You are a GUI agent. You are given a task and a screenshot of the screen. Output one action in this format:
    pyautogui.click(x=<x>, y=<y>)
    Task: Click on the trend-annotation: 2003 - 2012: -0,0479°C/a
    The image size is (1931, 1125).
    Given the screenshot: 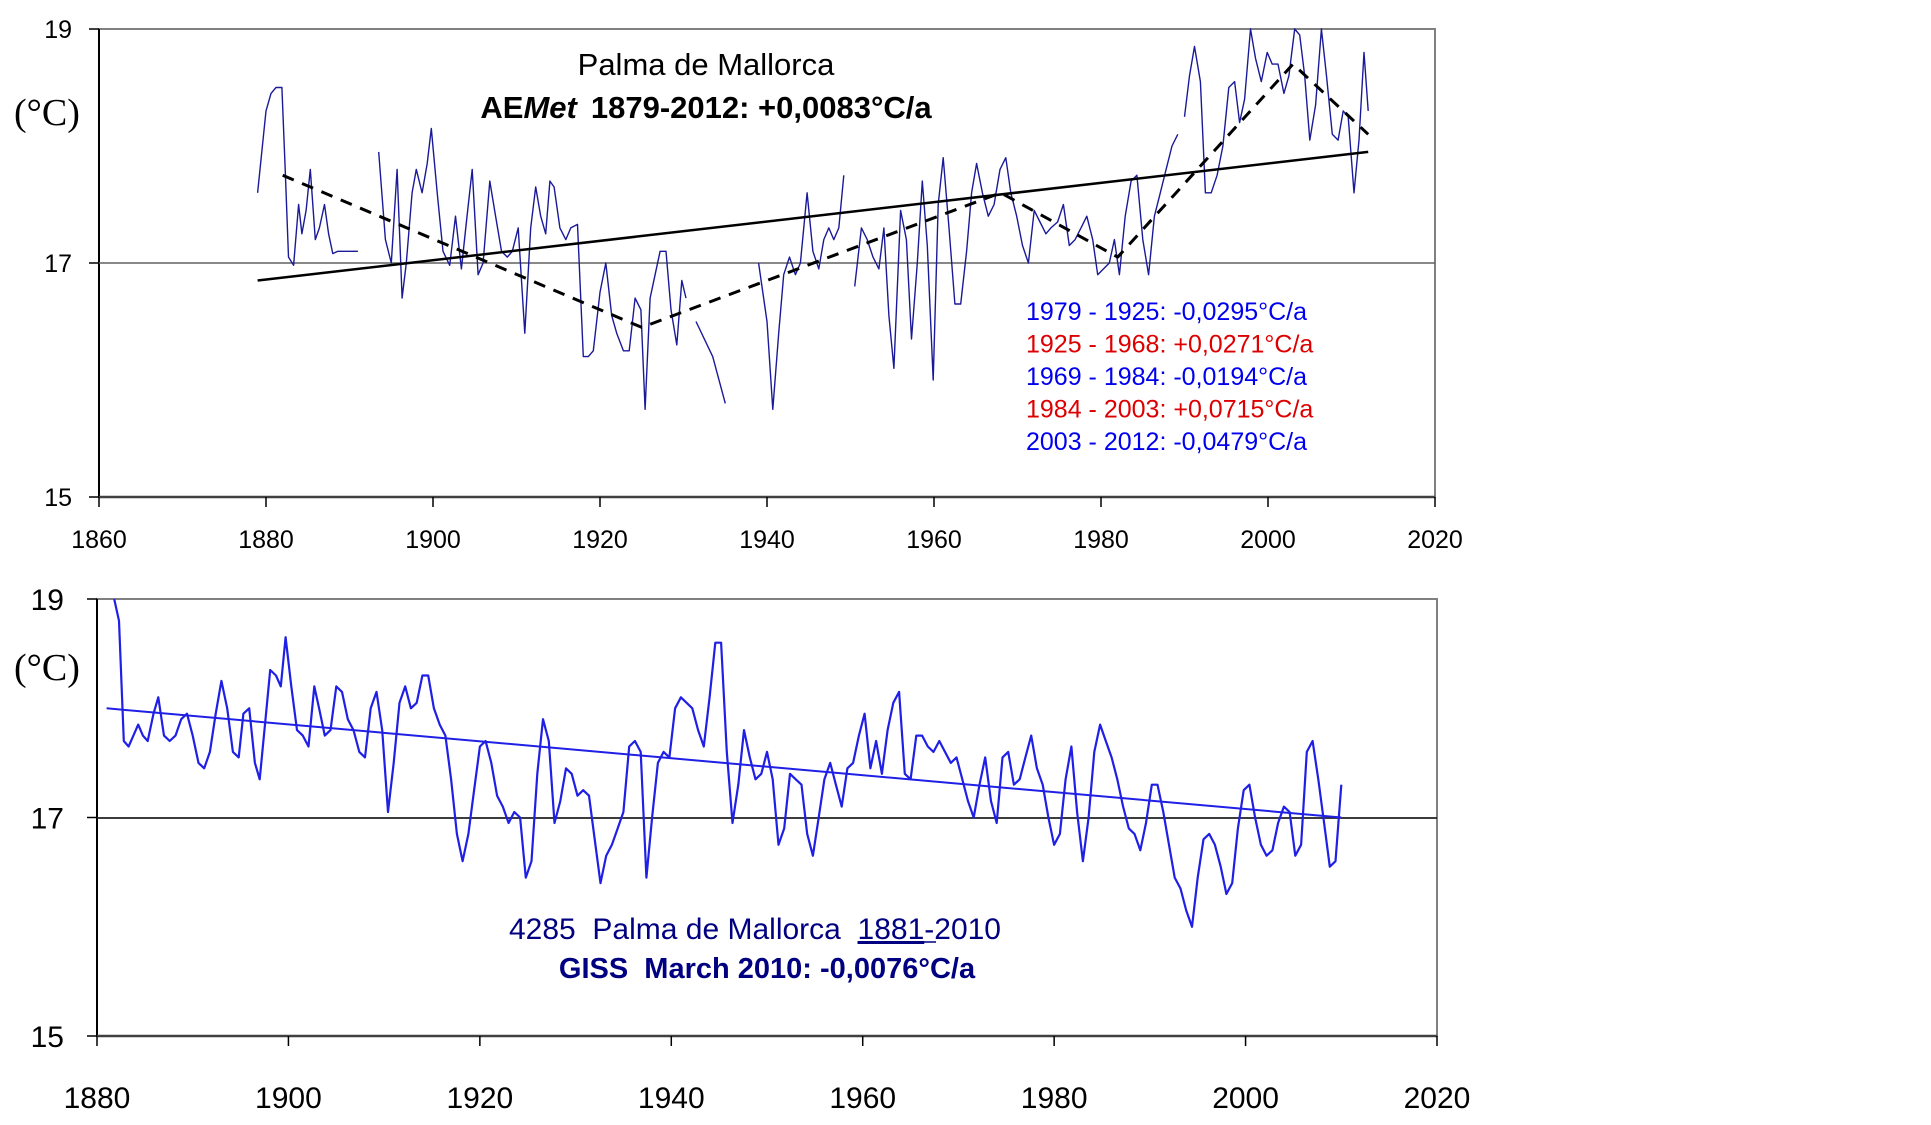 What is the action you would take?
    pyautogui.click(x=1166, y=442)
    